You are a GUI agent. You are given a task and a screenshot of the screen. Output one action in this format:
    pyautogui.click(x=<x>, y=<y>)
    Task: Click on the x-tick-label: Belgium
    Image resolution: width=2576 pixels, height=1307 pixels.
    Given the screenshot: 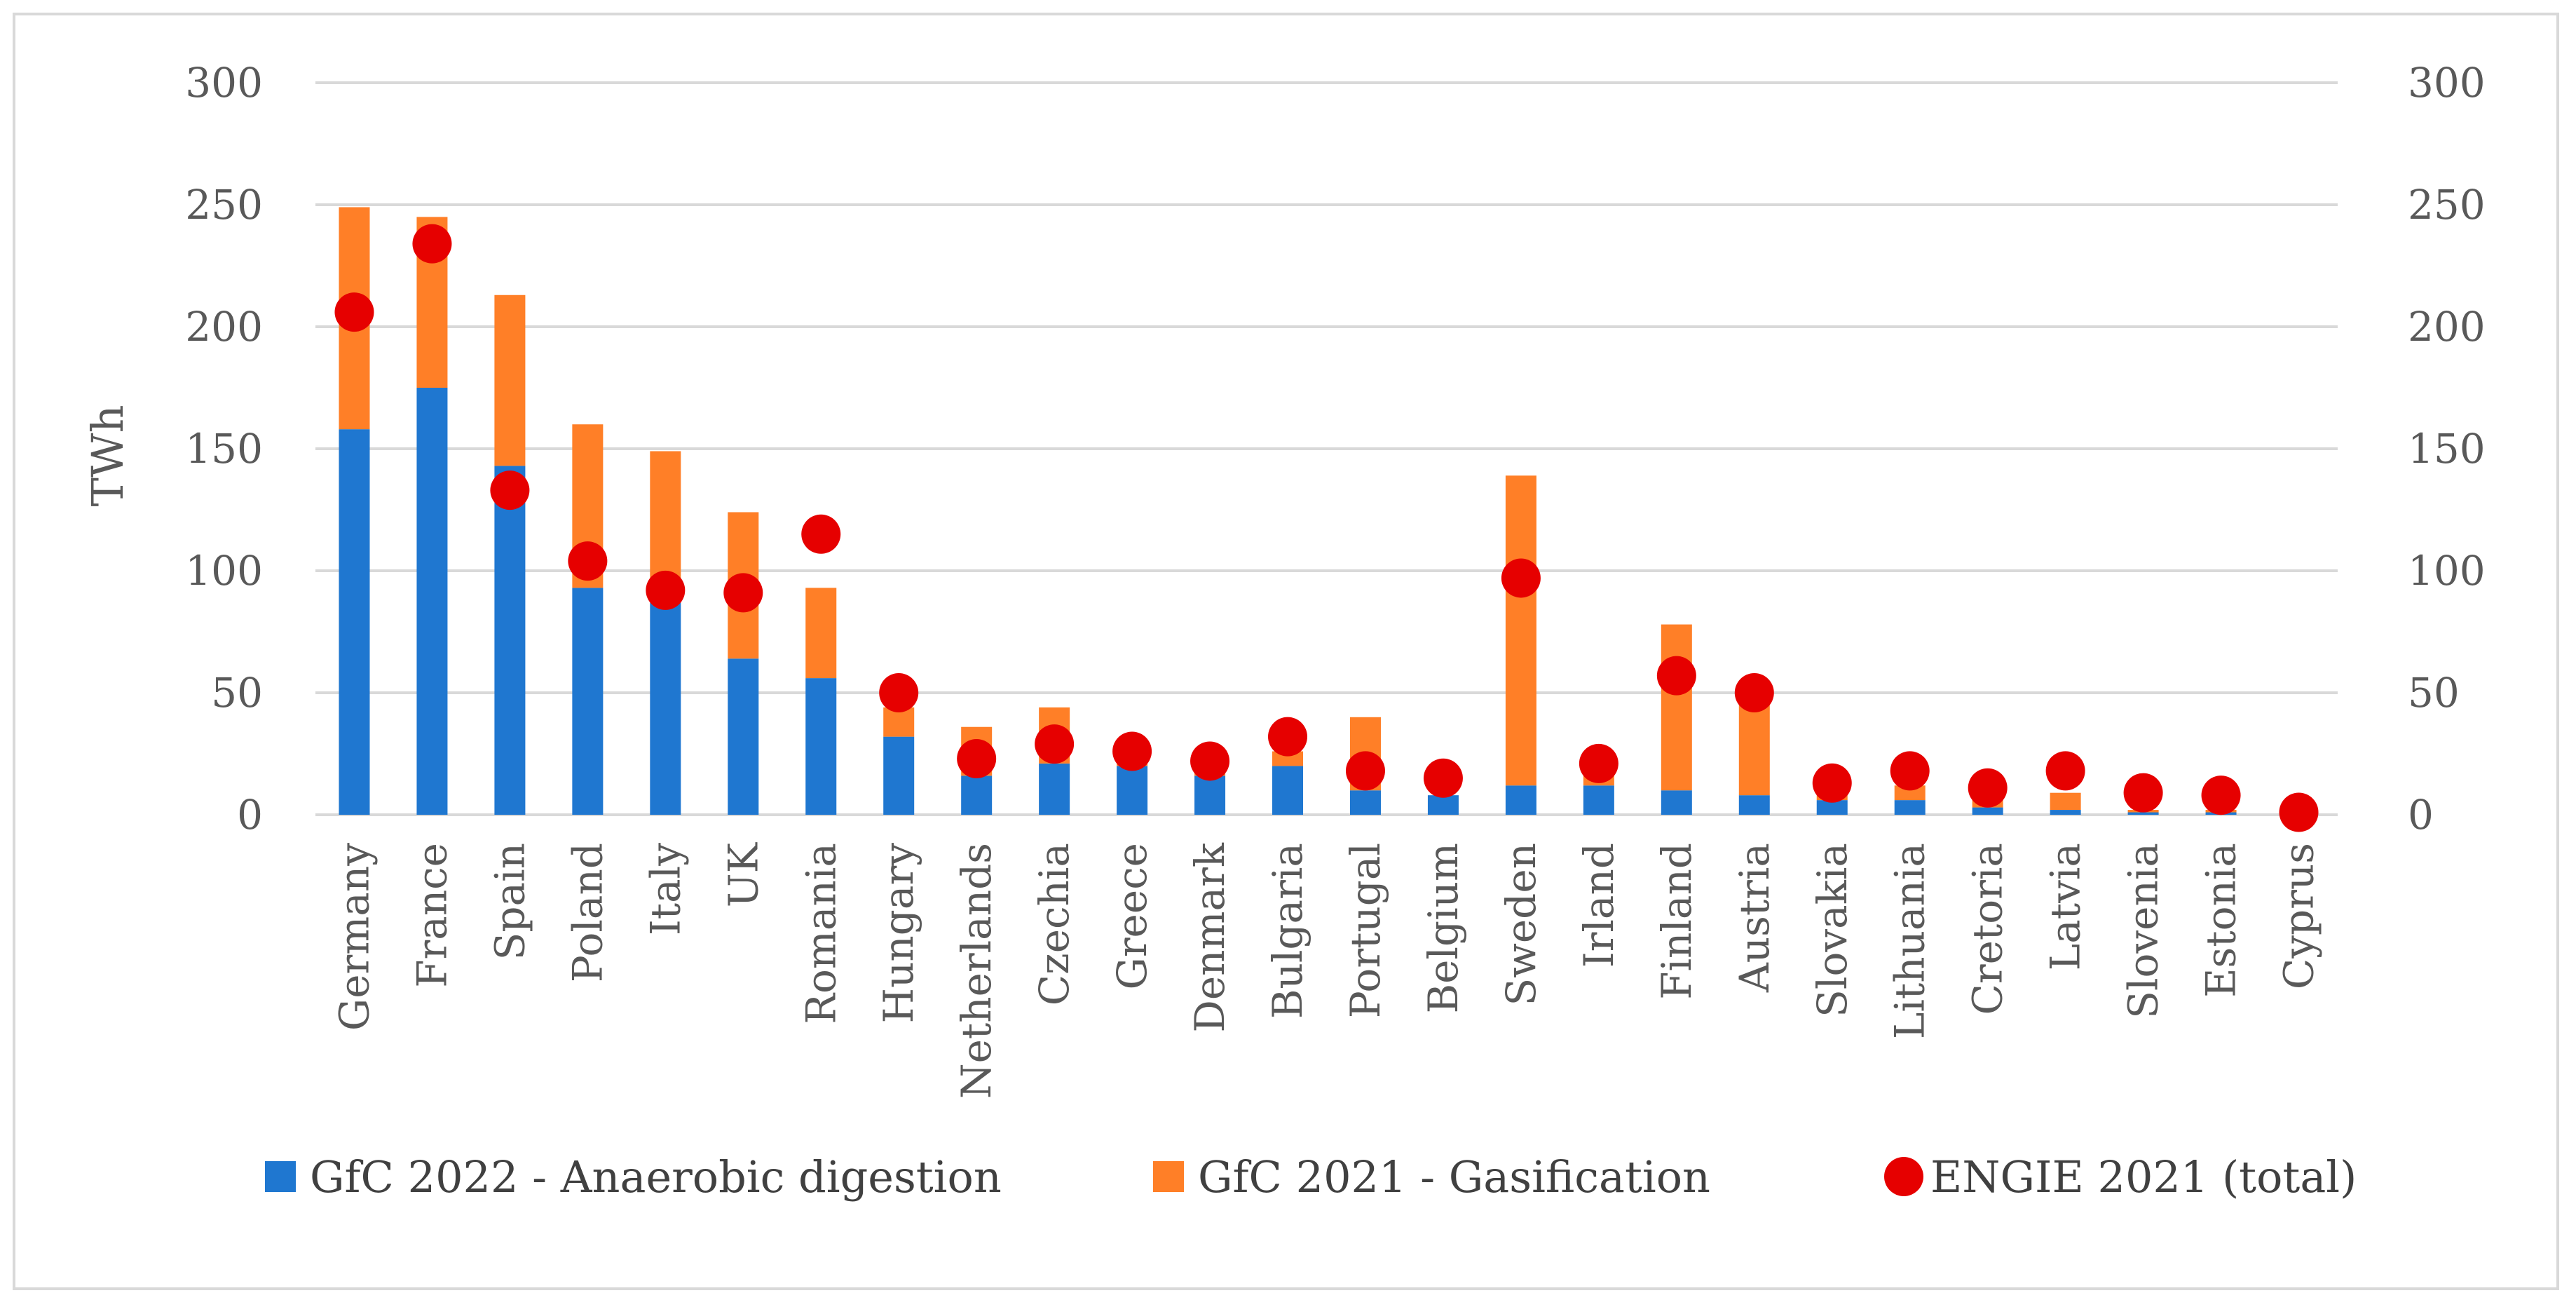 What is the action you would take?
    pyautogui.click(x=1443, y=928)
    